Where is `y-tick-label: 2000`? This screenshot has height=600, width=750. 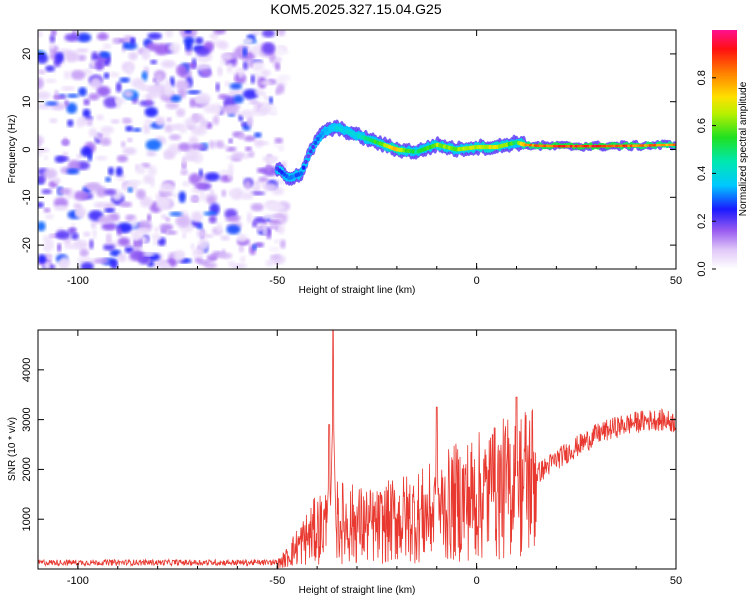 y-tick-label: 2000 is located at coordinates (27, 469).